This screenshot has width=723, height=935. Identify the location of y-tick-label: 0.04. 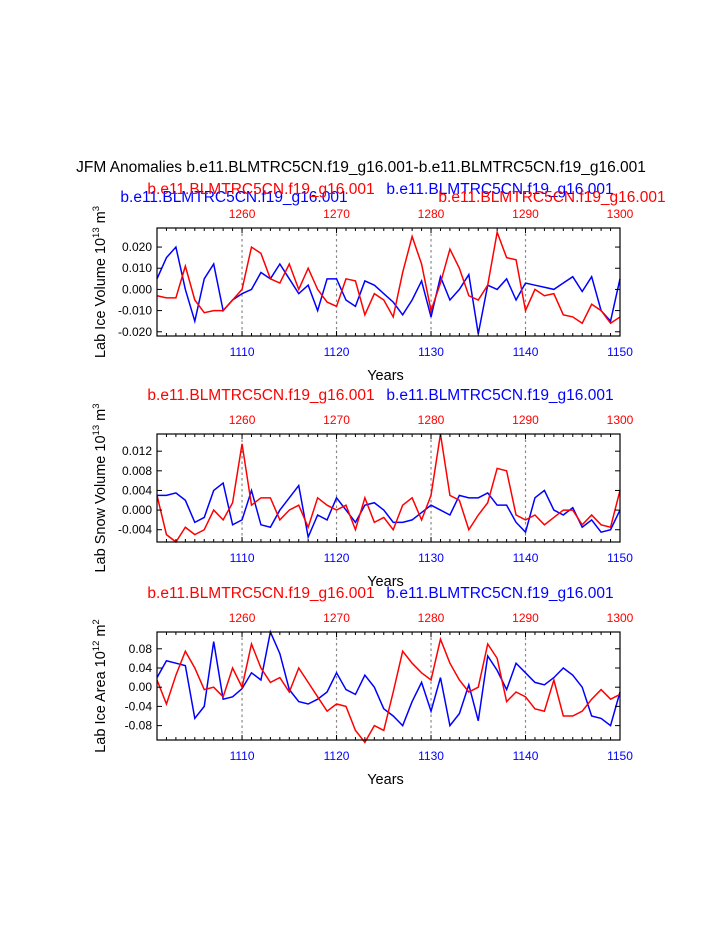
(141, 668).